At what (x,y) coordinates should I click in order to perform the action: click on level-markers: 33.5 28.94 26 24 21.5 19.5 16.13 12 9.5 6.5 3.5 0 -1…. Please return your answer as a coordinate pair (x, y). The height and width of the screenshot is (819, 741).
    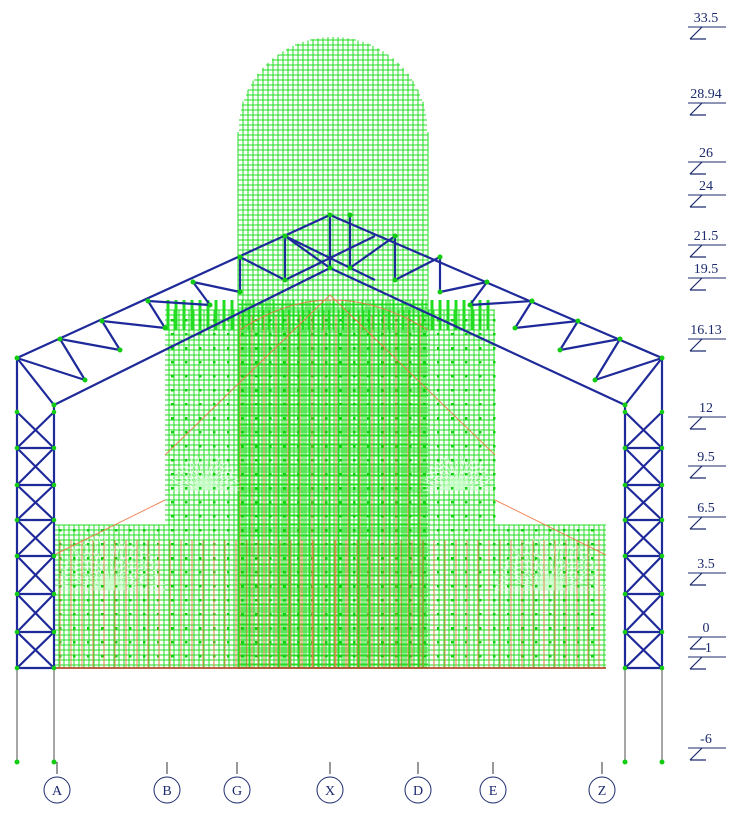
    Looking at the image, I should click on (707, 386).